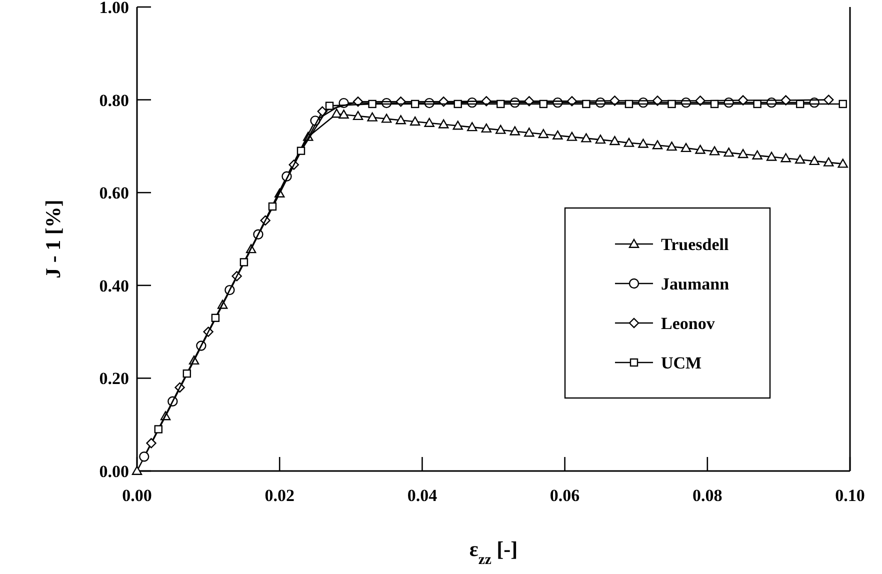 The width and height of the screenshot is (882, 574). I want to click on y-axis-title: J - 1 [%], so click(53, 239).